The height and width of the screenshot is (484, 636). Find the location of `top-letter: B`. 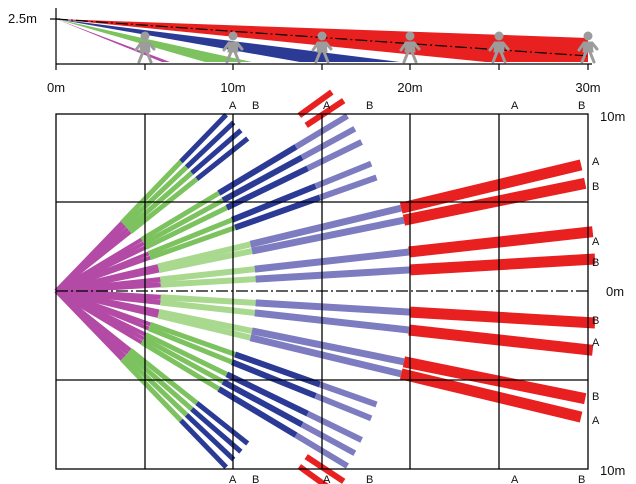

top-letter: B is located at coordinates (581, 106).